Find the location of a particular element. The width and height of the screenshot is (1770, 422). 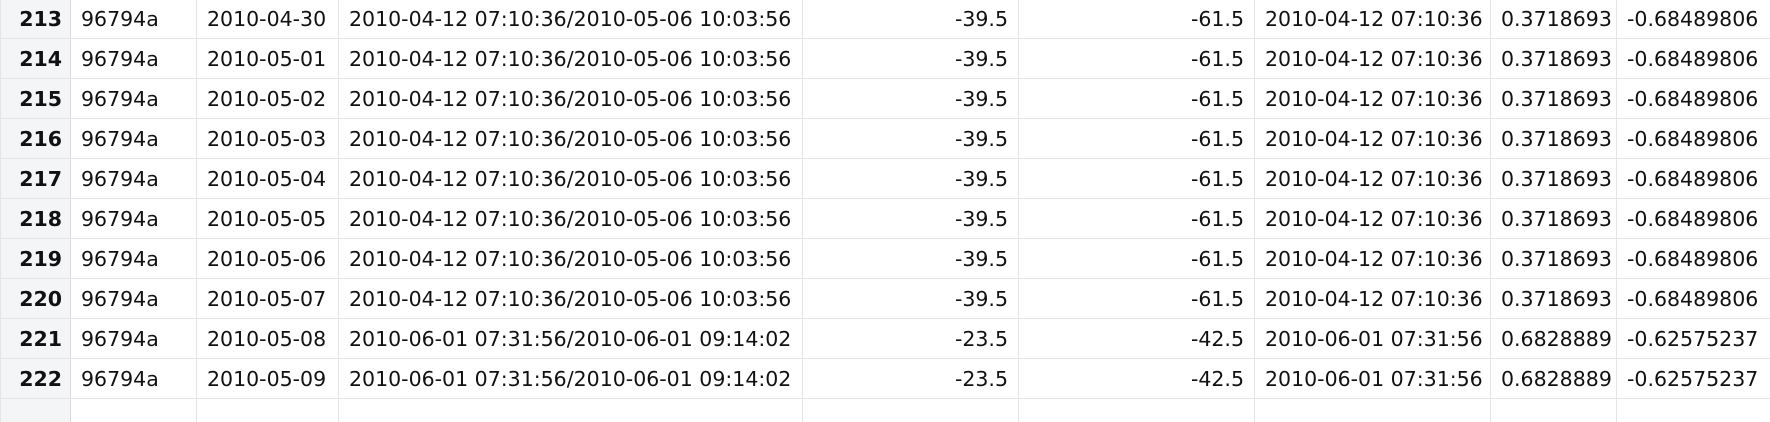

date-cell: 2010-05-08 is located at coordinates (268, 339).